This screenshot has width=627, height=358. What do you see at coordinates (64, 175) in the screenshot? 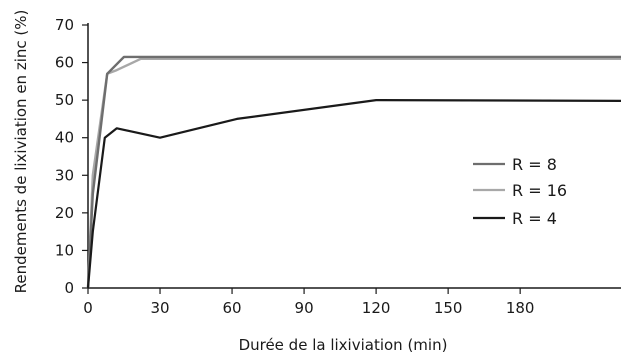
I see `y-tick-label: 30` at bounding box center [64, 175].